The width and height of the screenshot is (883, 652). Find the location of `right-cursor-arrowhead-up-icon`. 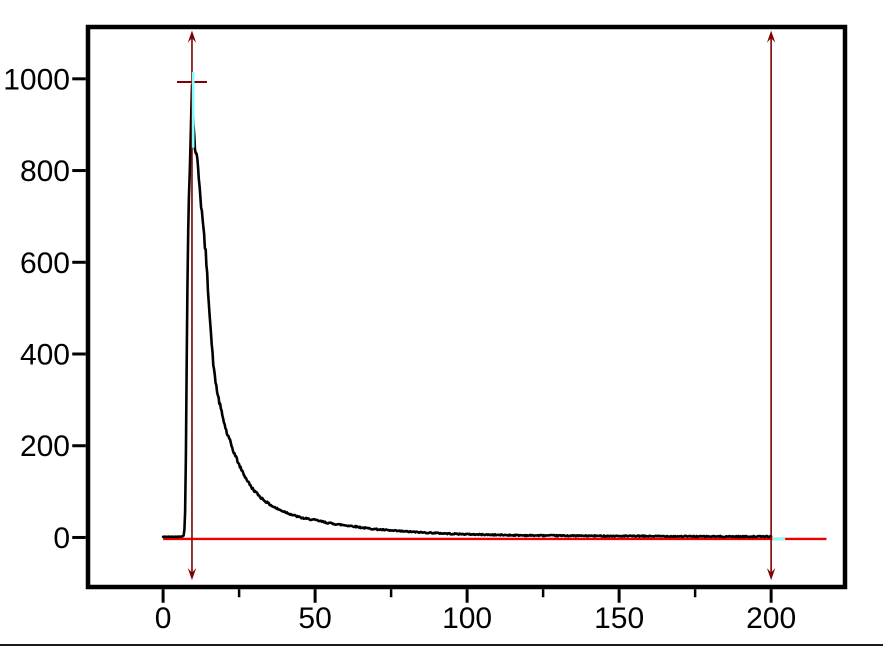

right-cursor-arrowhead-up-icon is located at coordinates (771, 36).